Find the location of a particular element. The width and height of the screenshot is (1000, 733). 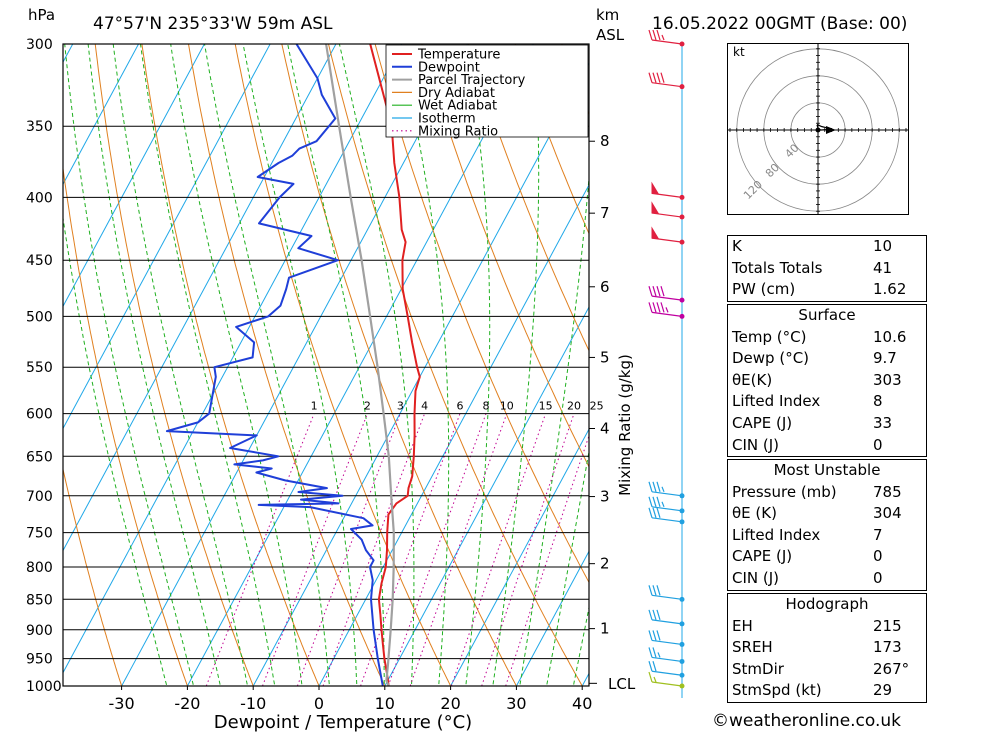

copyright-footer: ©weatheronline.co.uk is located at coordinates (807, 721).